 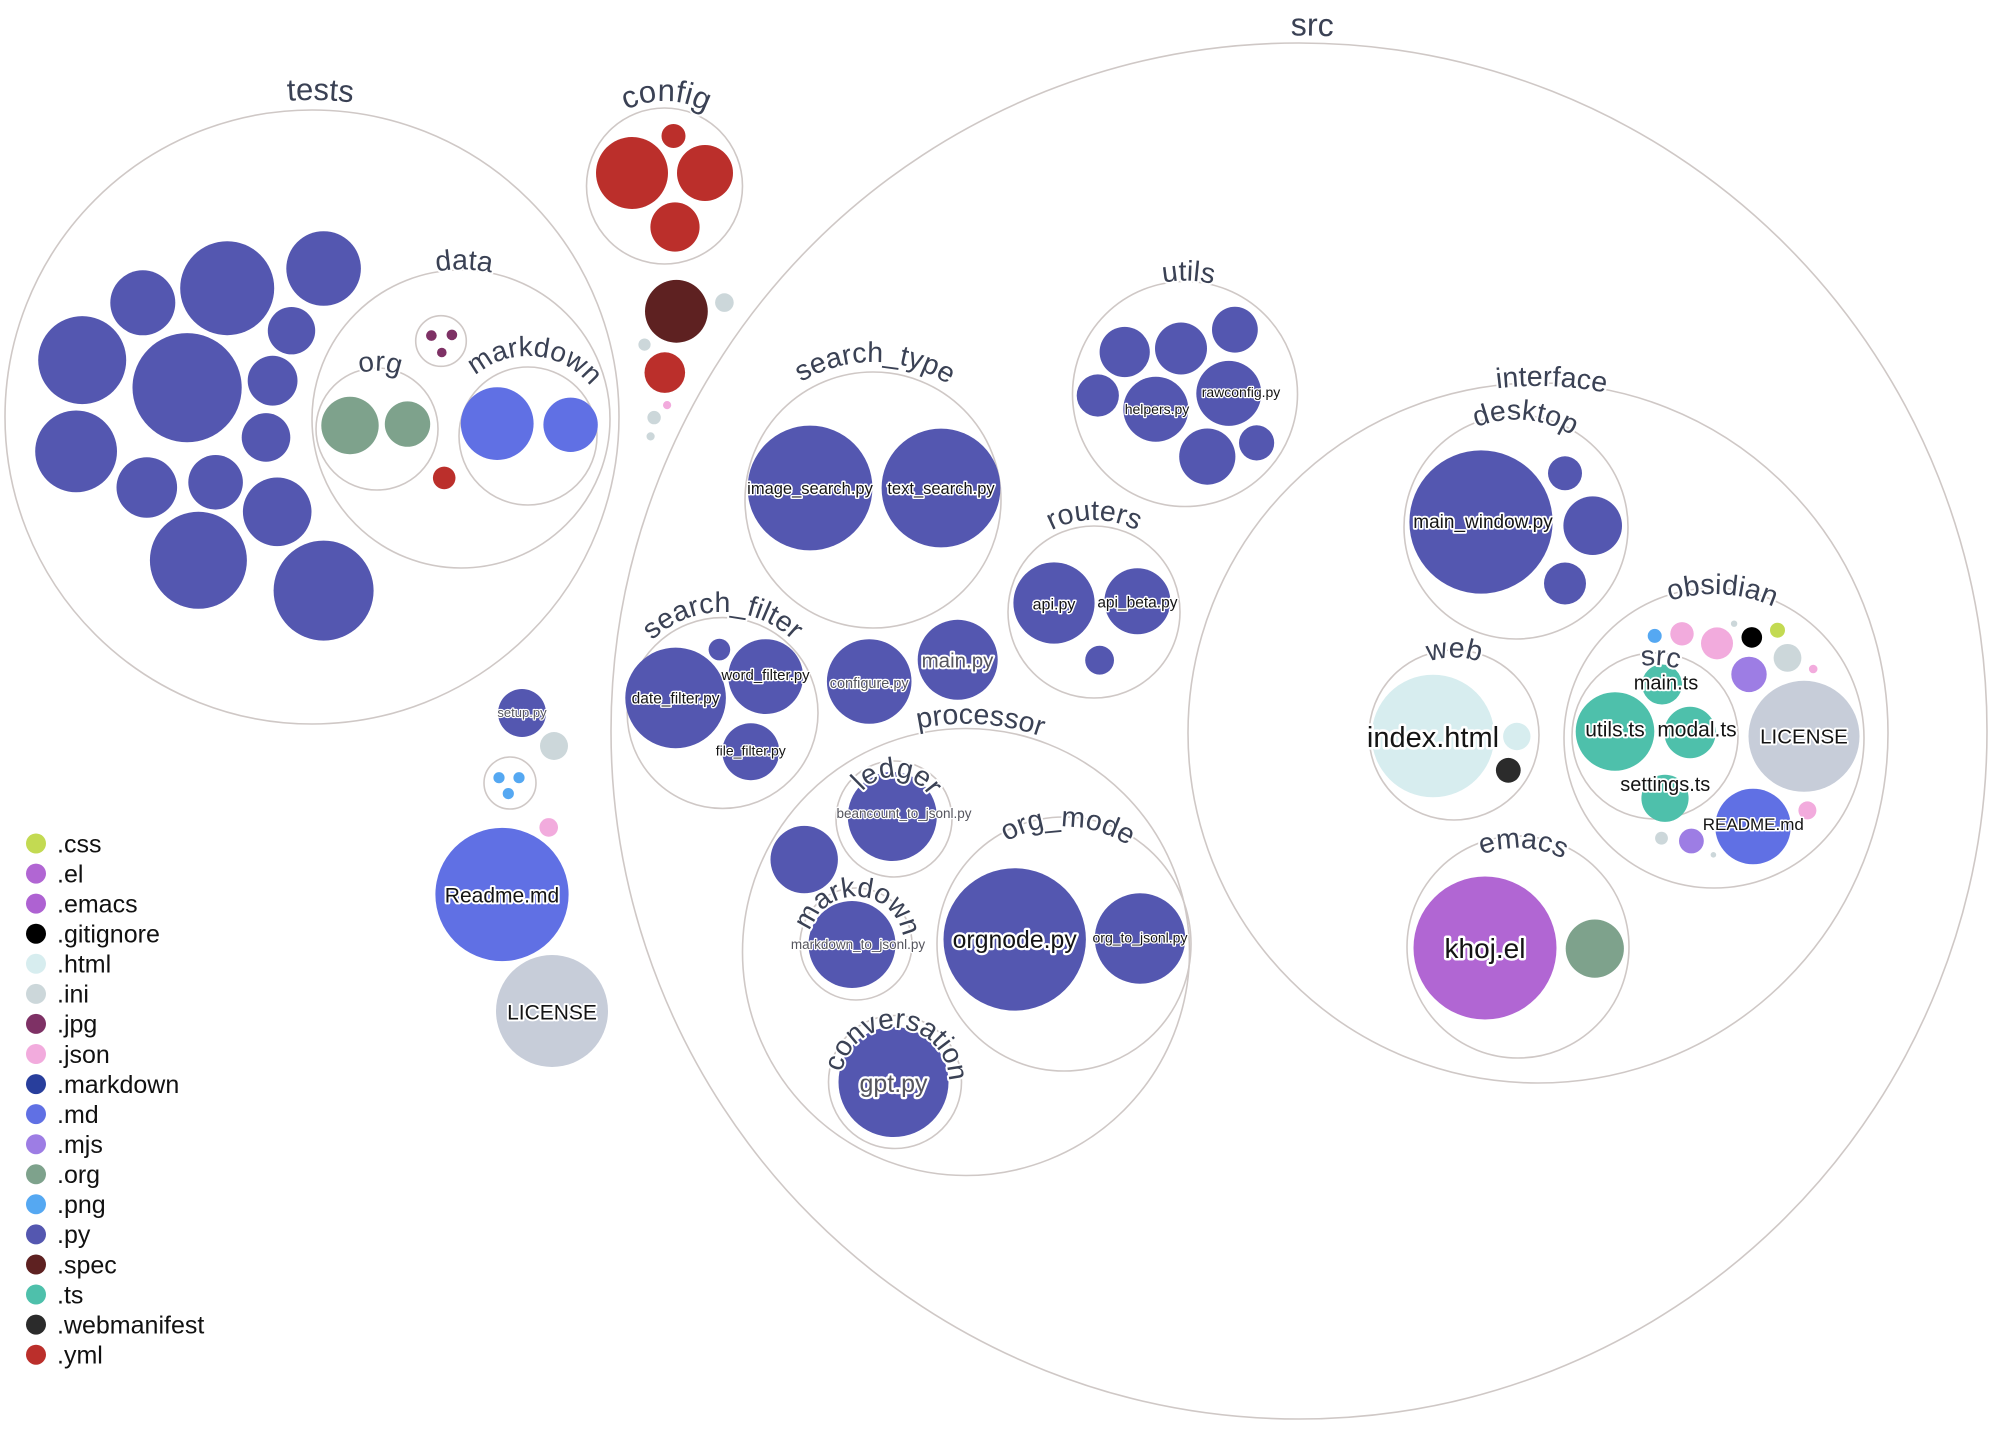 I want to click on svg-text: beancount_to_jsonl.py, so click(x=903, y=813).